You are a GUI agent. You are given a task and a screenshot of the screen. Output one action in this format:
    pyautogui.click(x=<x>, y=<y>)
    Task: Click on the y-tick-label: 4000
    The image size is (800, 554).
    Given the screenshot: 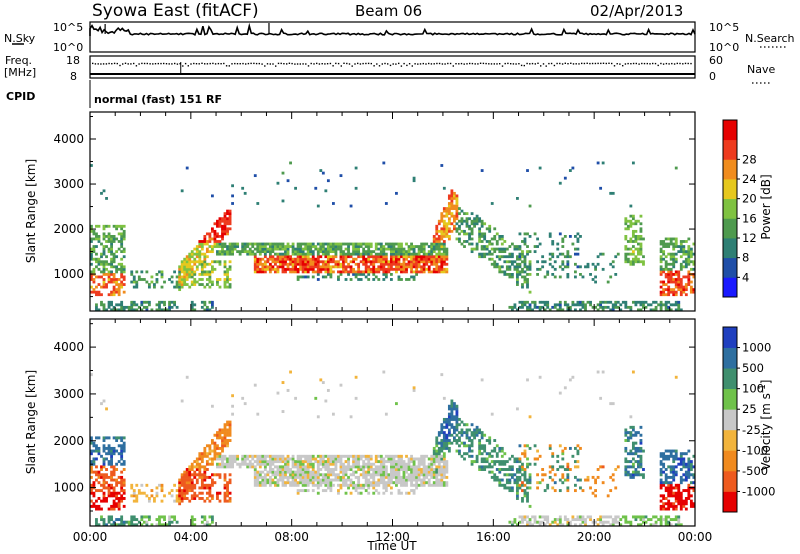 What is the action you would take?
    pyautogui.click(x=68, y=139)
    